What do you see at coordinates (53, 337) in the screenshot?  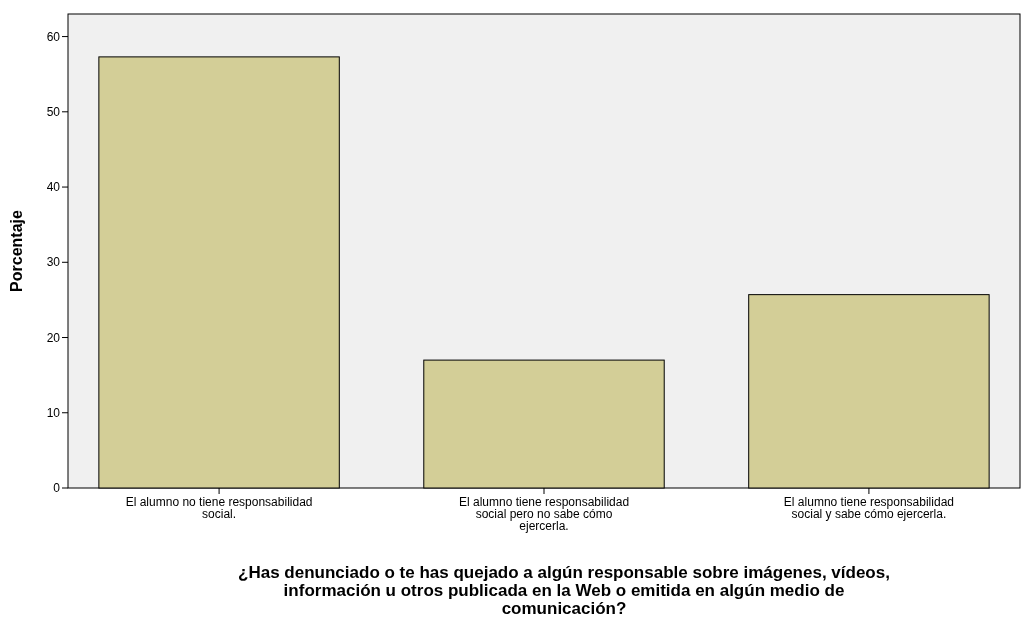 I see `y-tick-label: 20` at bounding box center [53, 337].